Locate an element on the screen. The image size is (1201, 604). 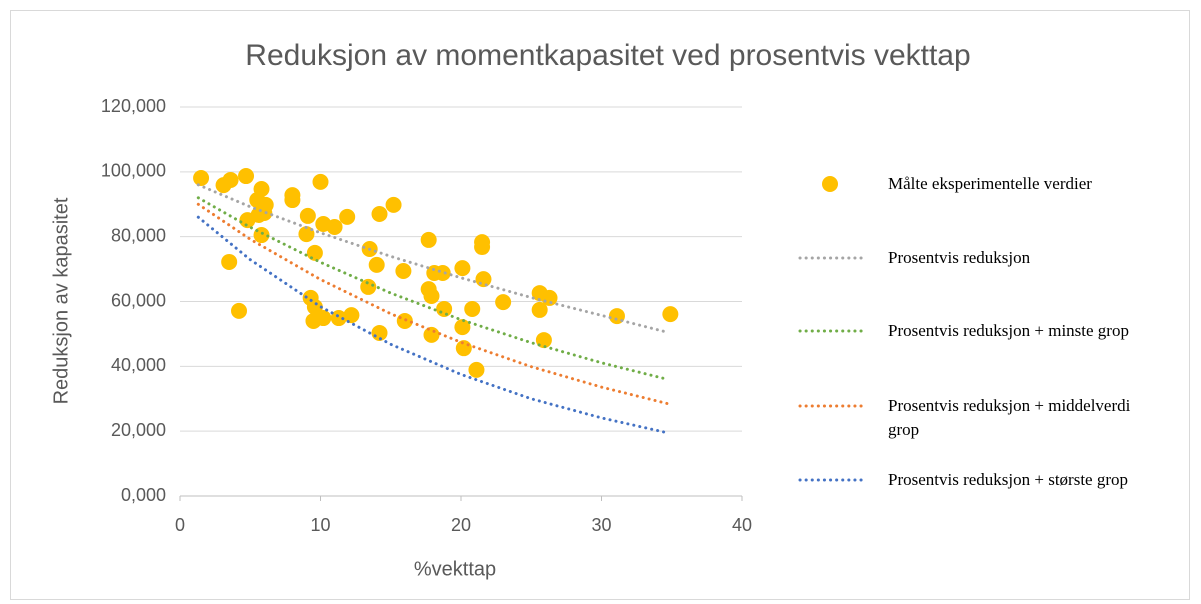
y-axis-label: Reduksjon av kapasitet is located at coordinates (61, 300).